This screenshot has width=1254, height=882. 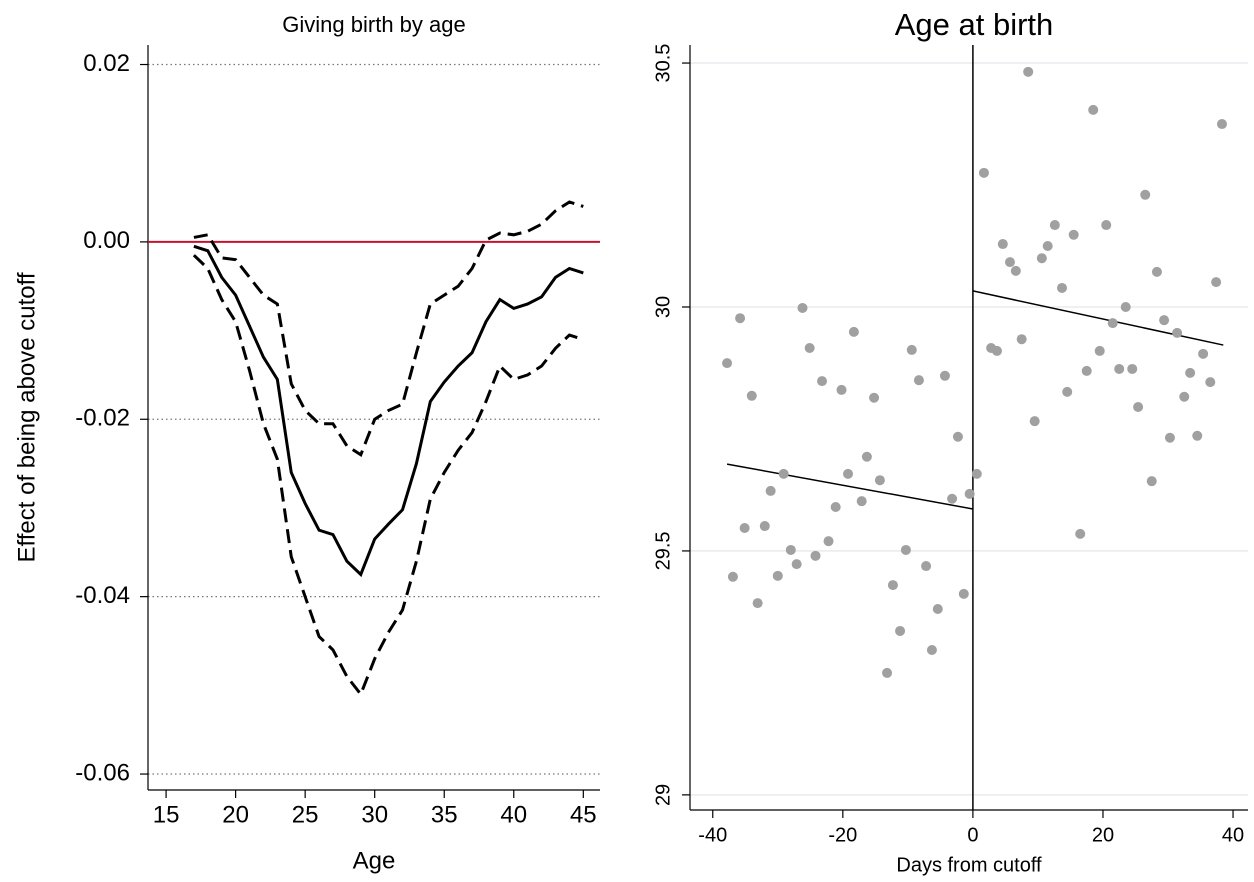 I want to click on y-tick-label: 30, so click(x=663, y=307).